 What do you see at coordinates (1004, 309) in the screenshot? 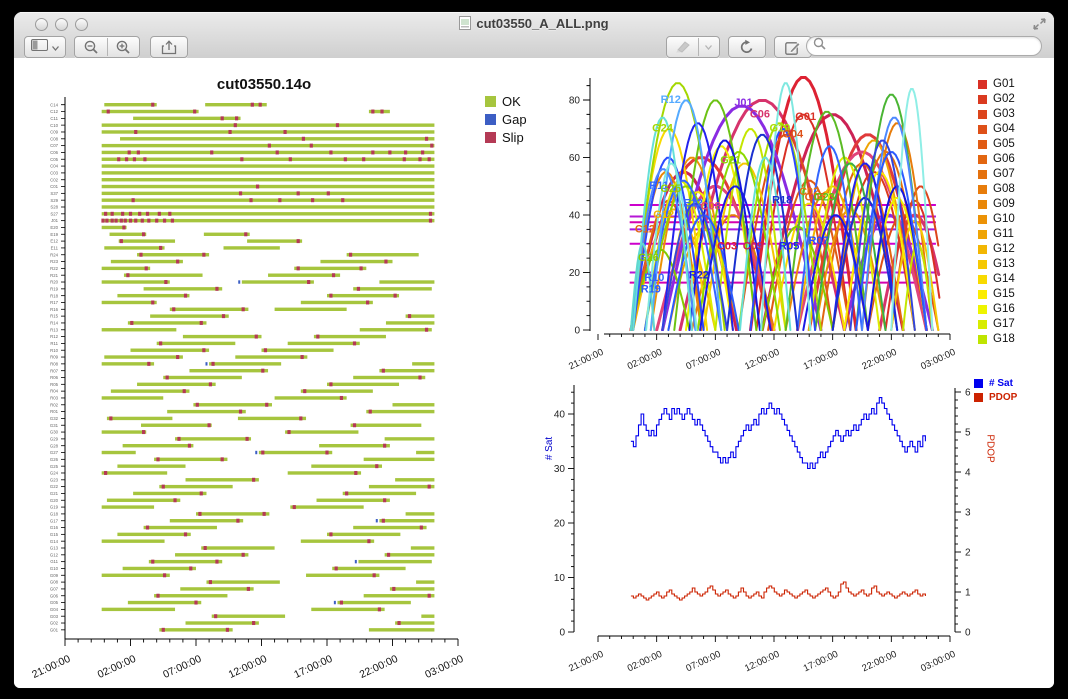
I see `legend-label: G16` at bounding box center [1004, 309].